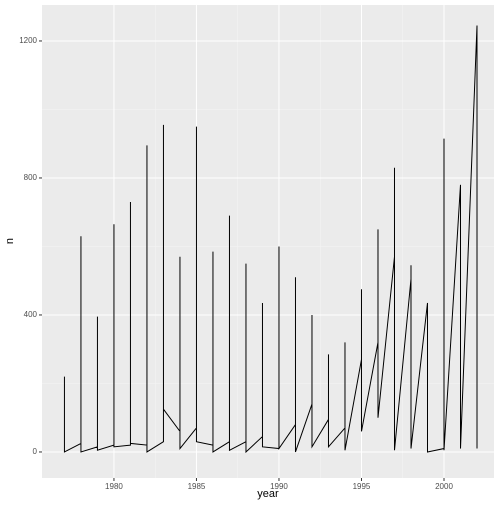  I want to click on y-tick-label: 800, so click(31, 177).